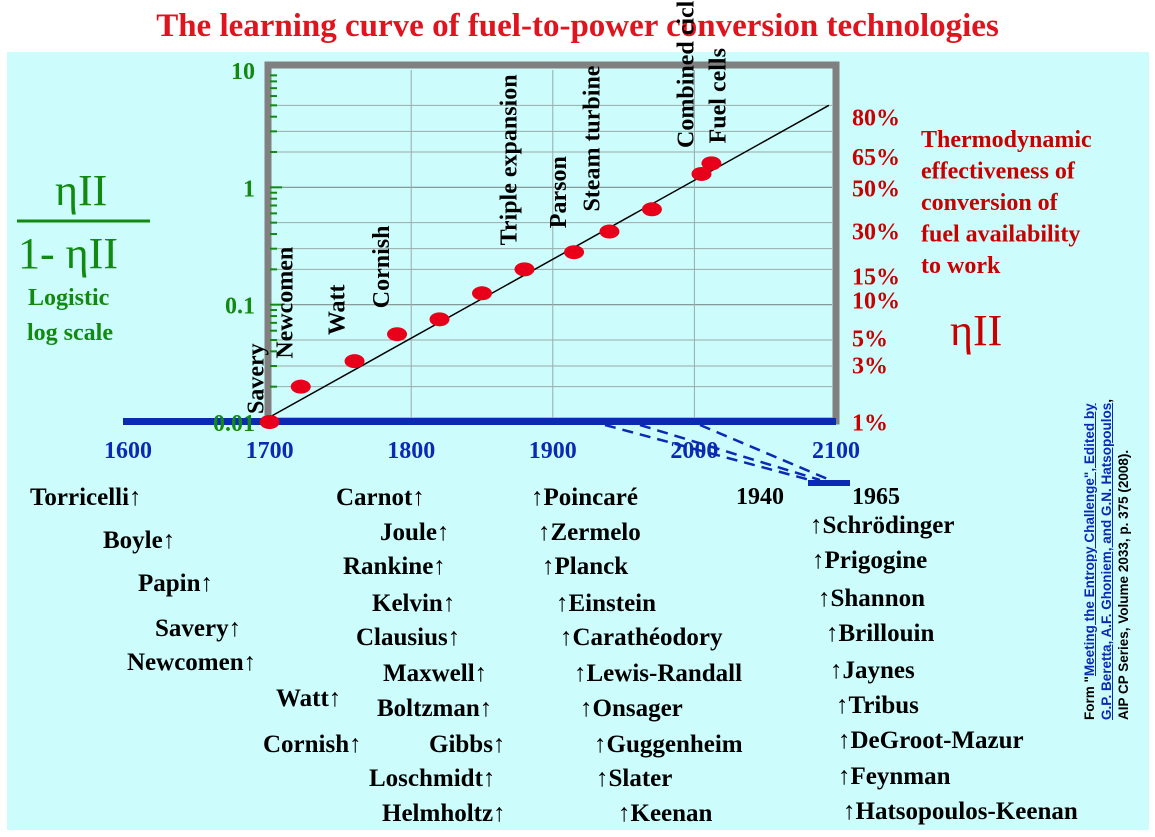 The image size is (1155, 837). I want to click on scientist-name: ↑Guggenheim, so click(668, 744).